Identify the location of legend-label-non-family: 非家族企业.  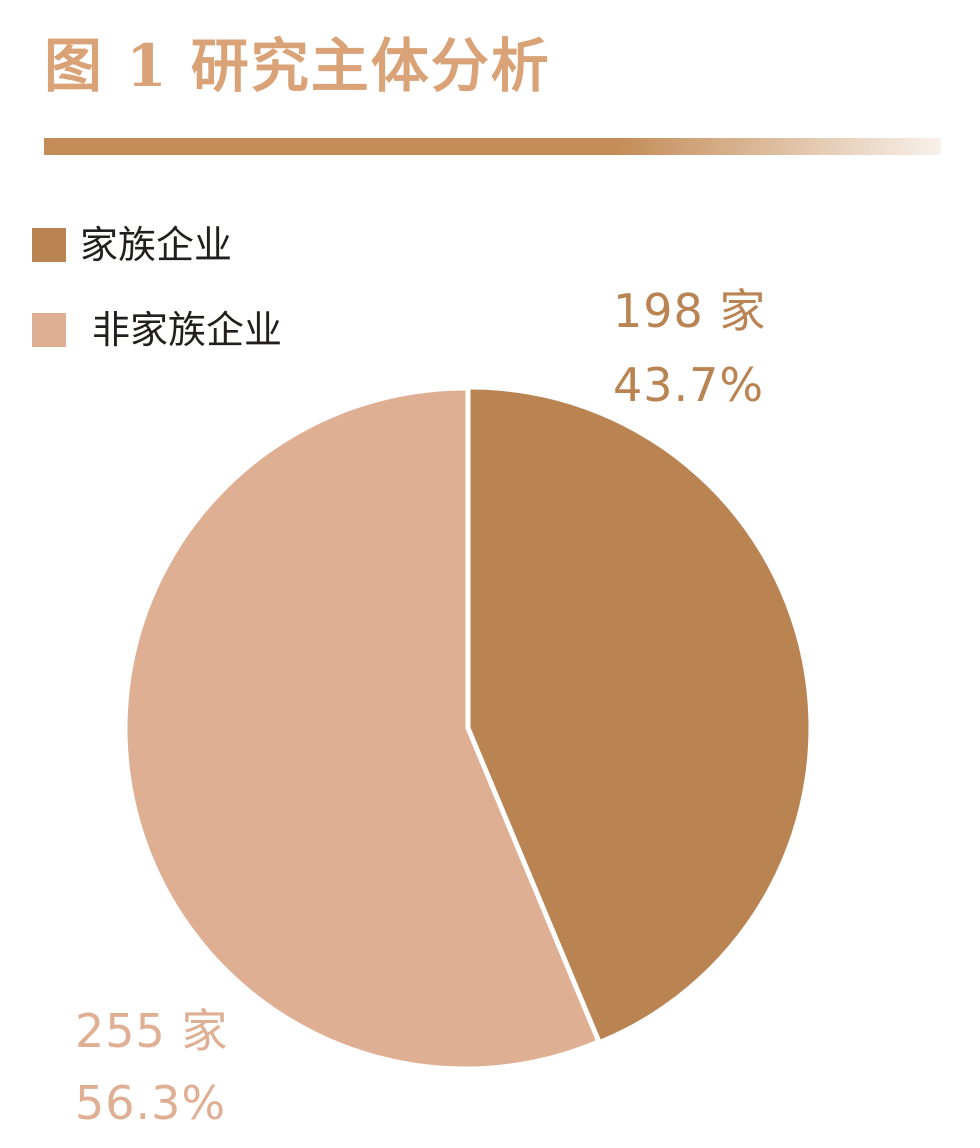
(187, 330).